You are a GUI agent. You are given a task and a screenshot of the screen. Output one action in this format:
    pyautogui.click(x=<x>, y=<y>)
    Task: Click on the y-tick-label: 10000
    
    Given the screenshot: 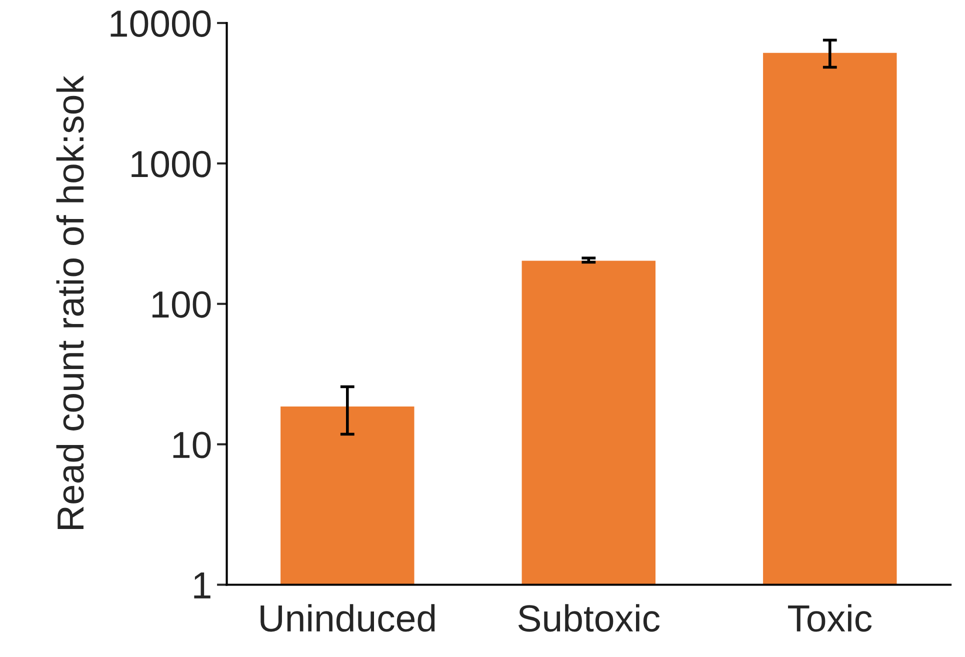 What is the action you would take?
    pyautogui.click(x=160, y=23)
    